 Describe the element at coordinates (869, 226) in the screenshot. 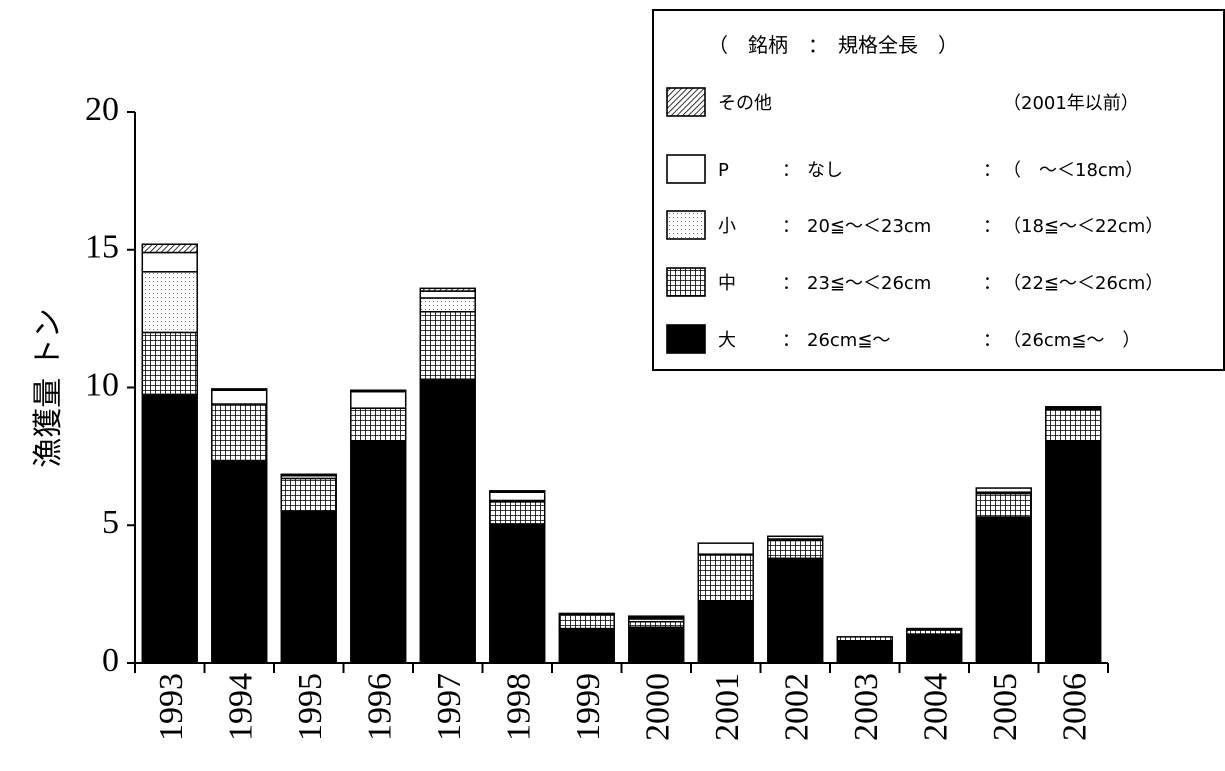

I see `legend-spec: 20≦～＜23cm` at that location.